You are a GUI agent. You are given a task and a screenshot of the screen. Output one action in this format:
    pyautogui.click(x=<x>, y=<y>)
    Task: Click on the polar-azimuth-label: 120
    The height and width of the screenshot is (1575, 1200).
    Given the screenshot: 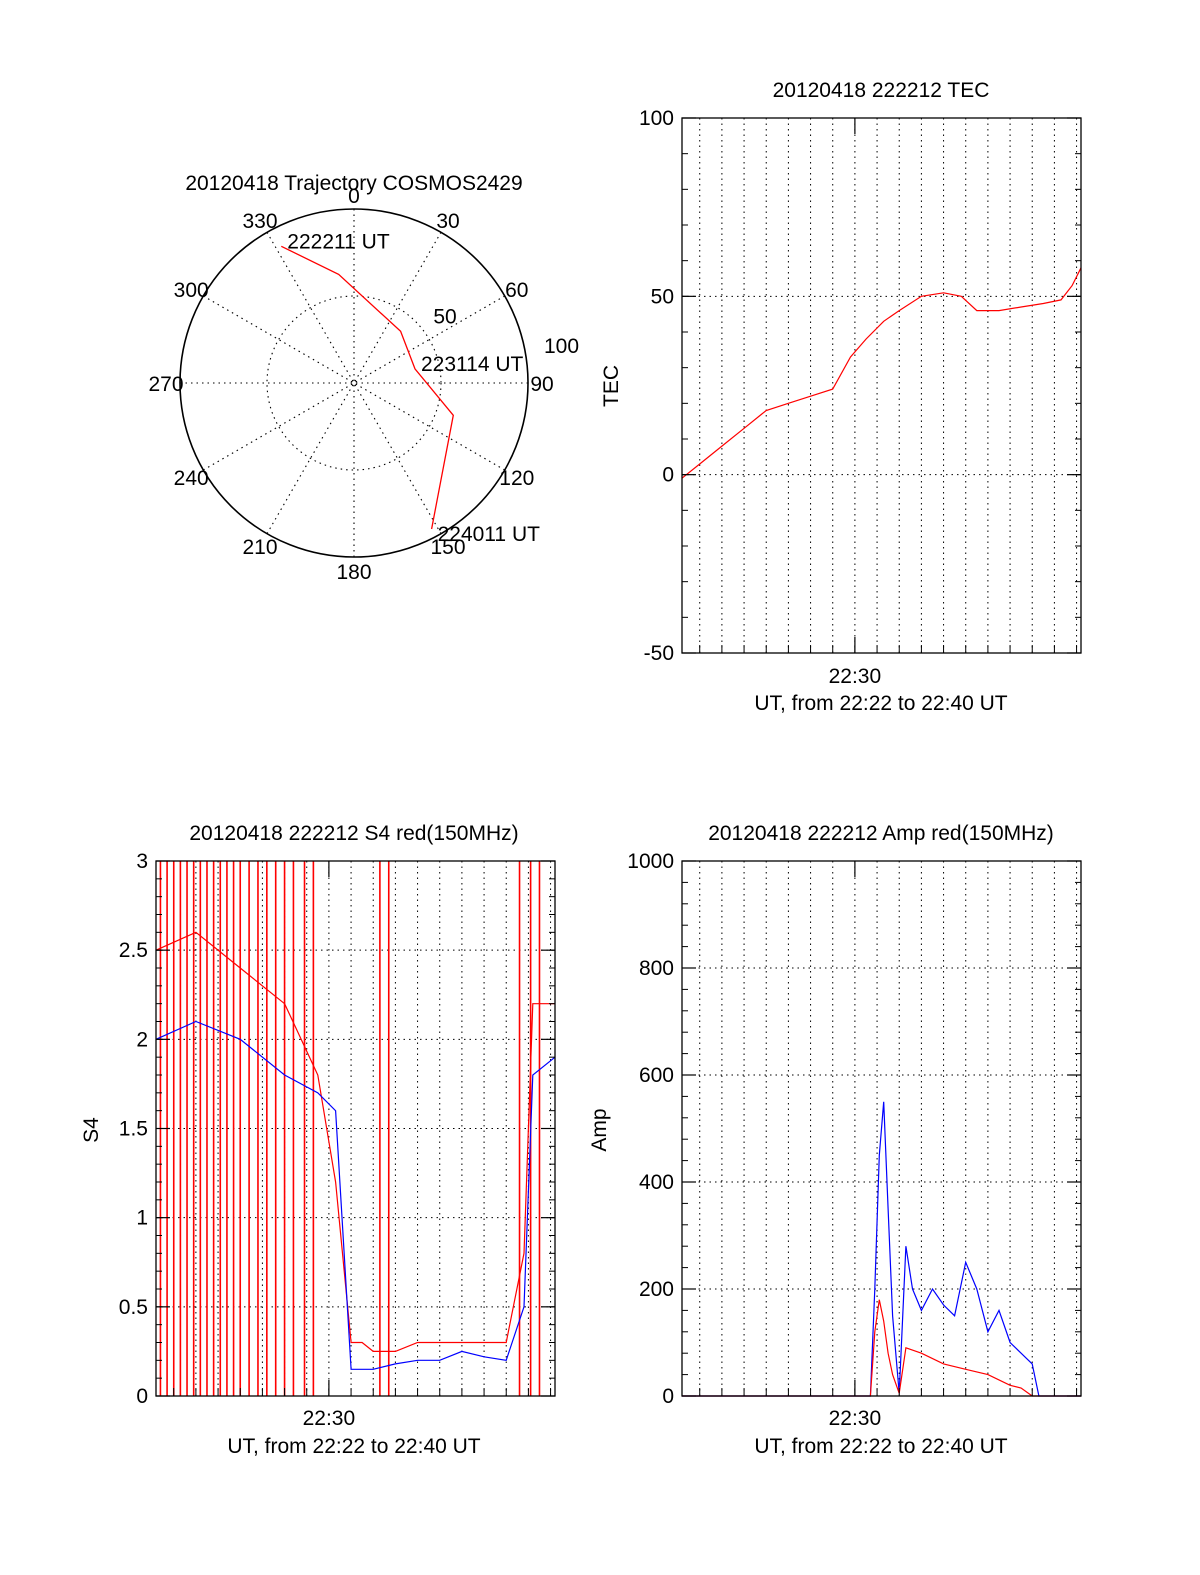 What is the action you would take?
    pyautogui.click(x=516, y=478)
    